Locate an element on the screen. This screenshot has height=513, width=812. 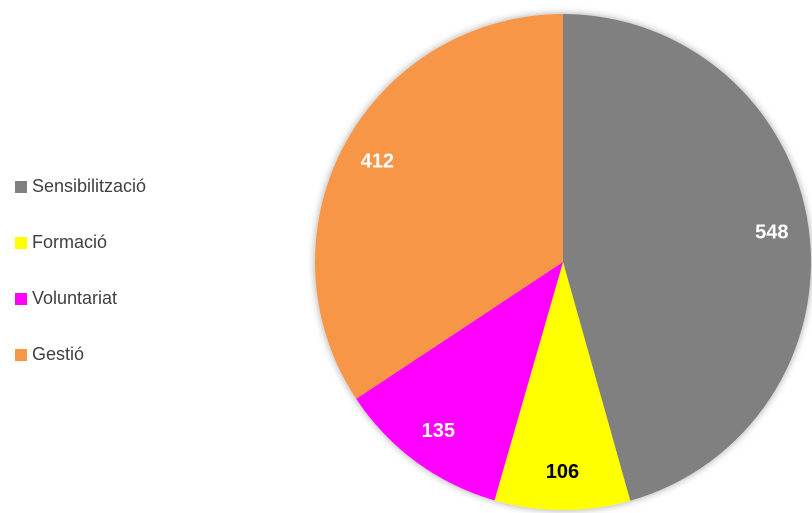
value-label: 135 is located at coordinates (438, 431).